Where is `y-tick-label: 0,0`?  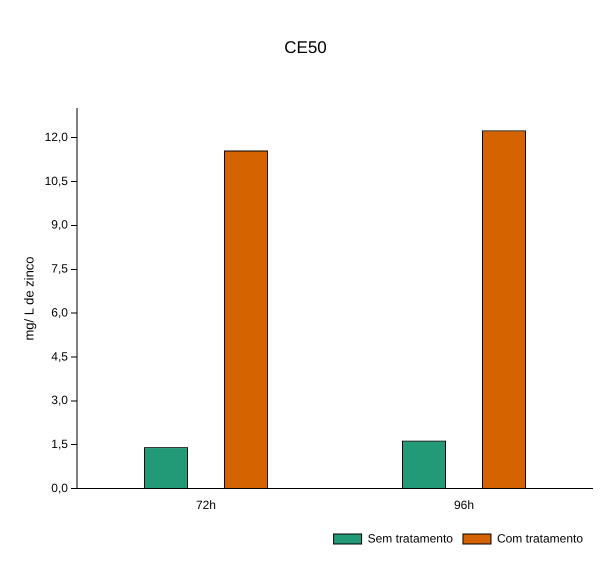 y-tick-label: 0,0 is located at coordinates (59, 487).